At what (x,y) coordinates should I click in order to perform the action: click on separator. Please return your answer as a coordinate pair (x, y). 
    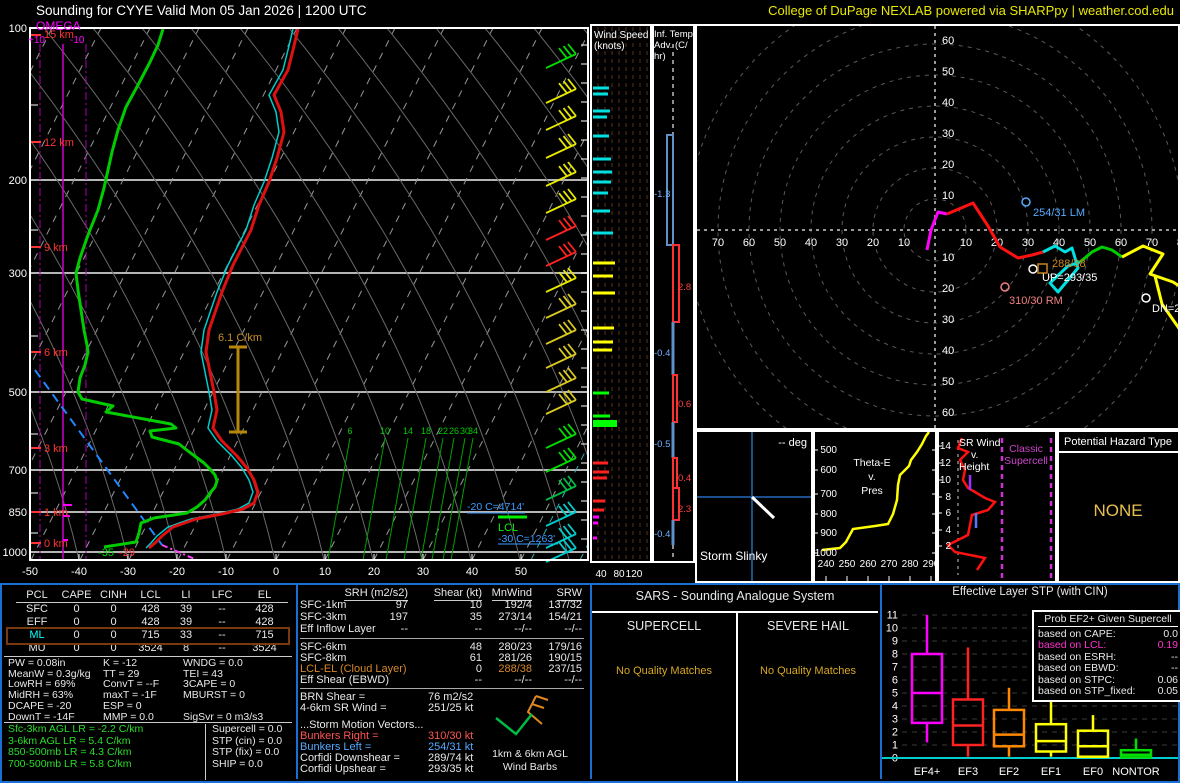
    Looking at the image, I should click on (442, 688).